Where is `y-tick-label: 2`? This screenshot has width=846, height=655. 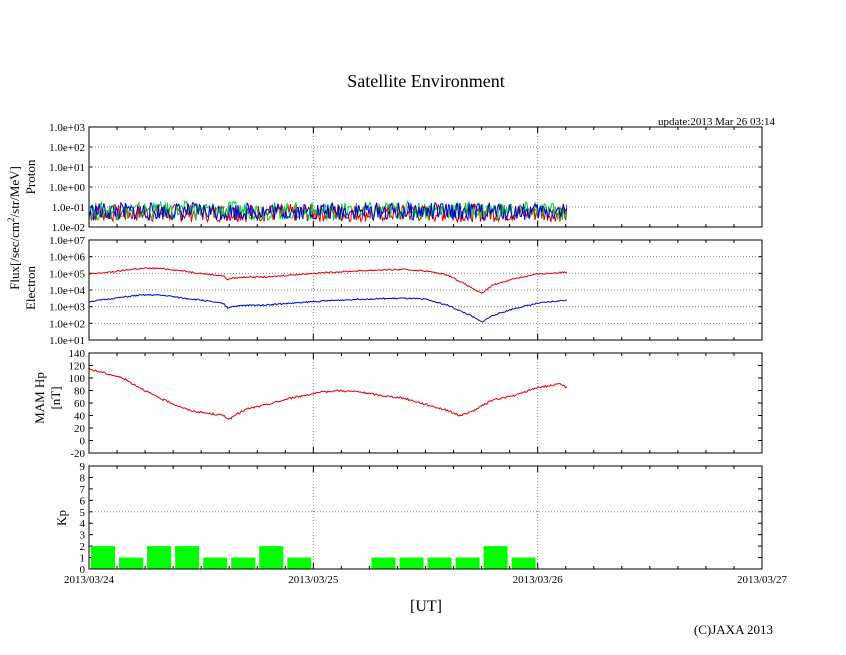 y-tick-label: 2 is located at coordinates (83, 547).